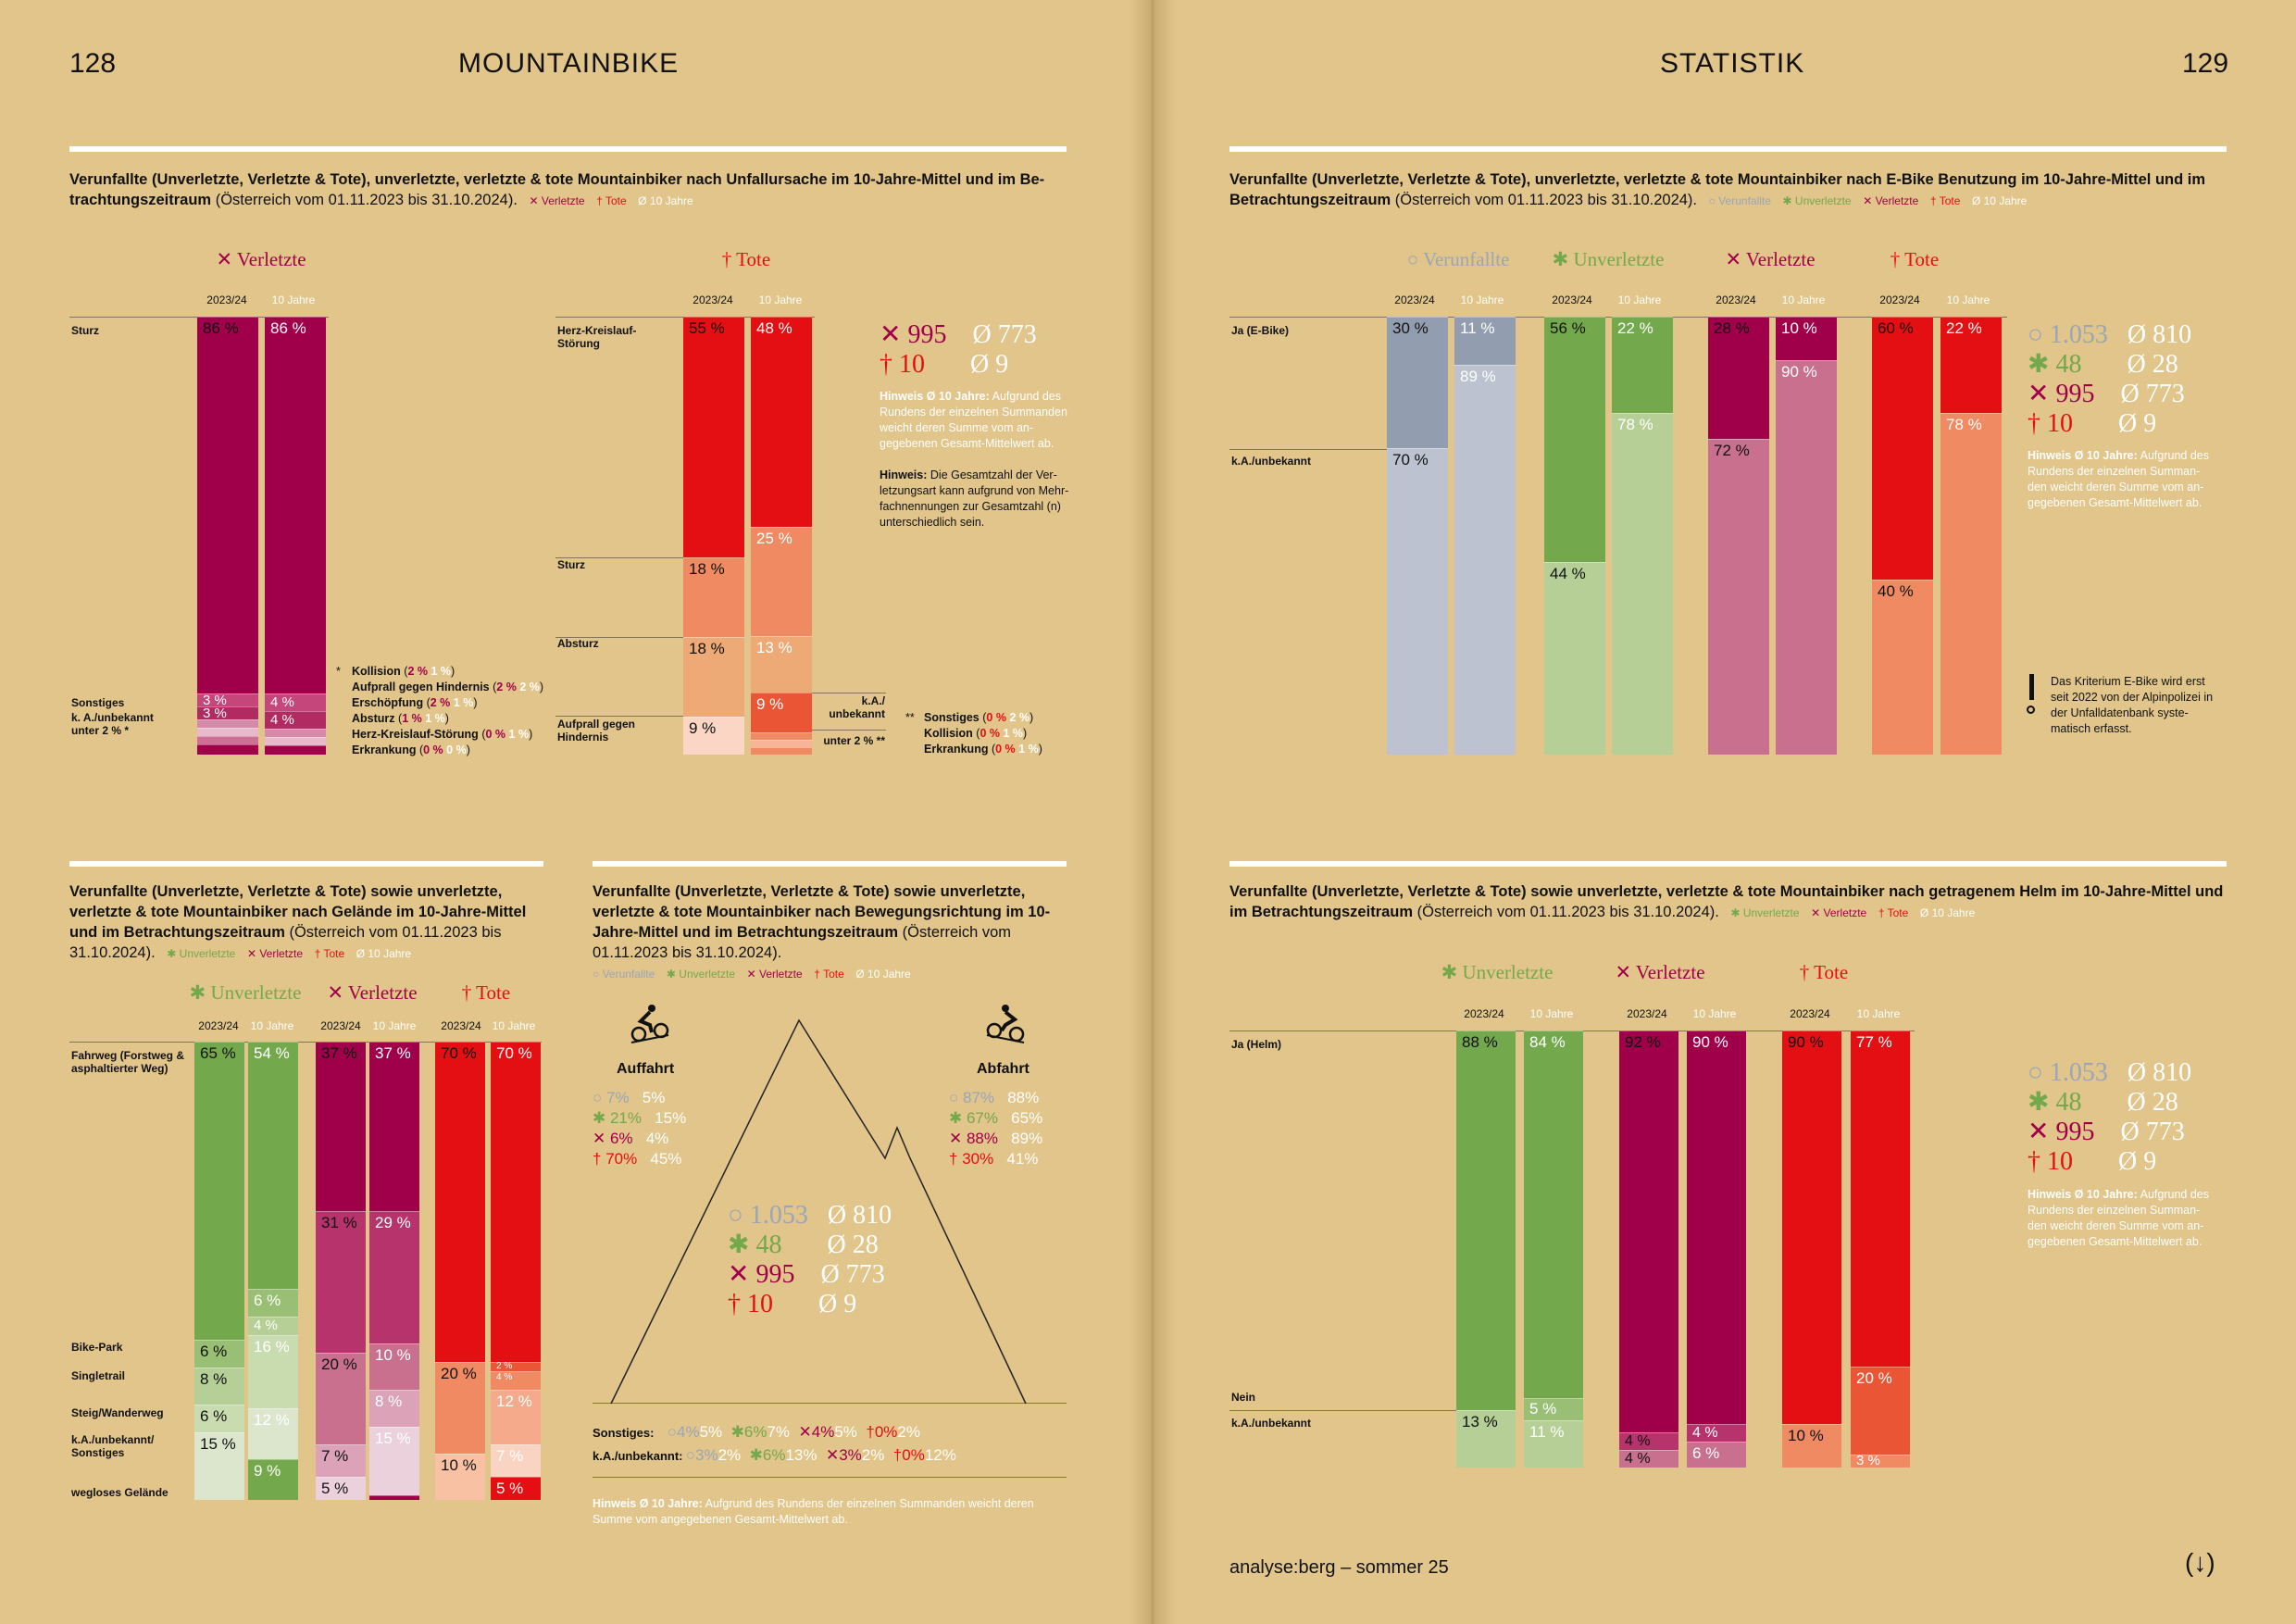  What do you see at coordinates (394, 1277) in the screenshot?
I see `bar-segment: 29 %` at bounding box center [394, 1277].